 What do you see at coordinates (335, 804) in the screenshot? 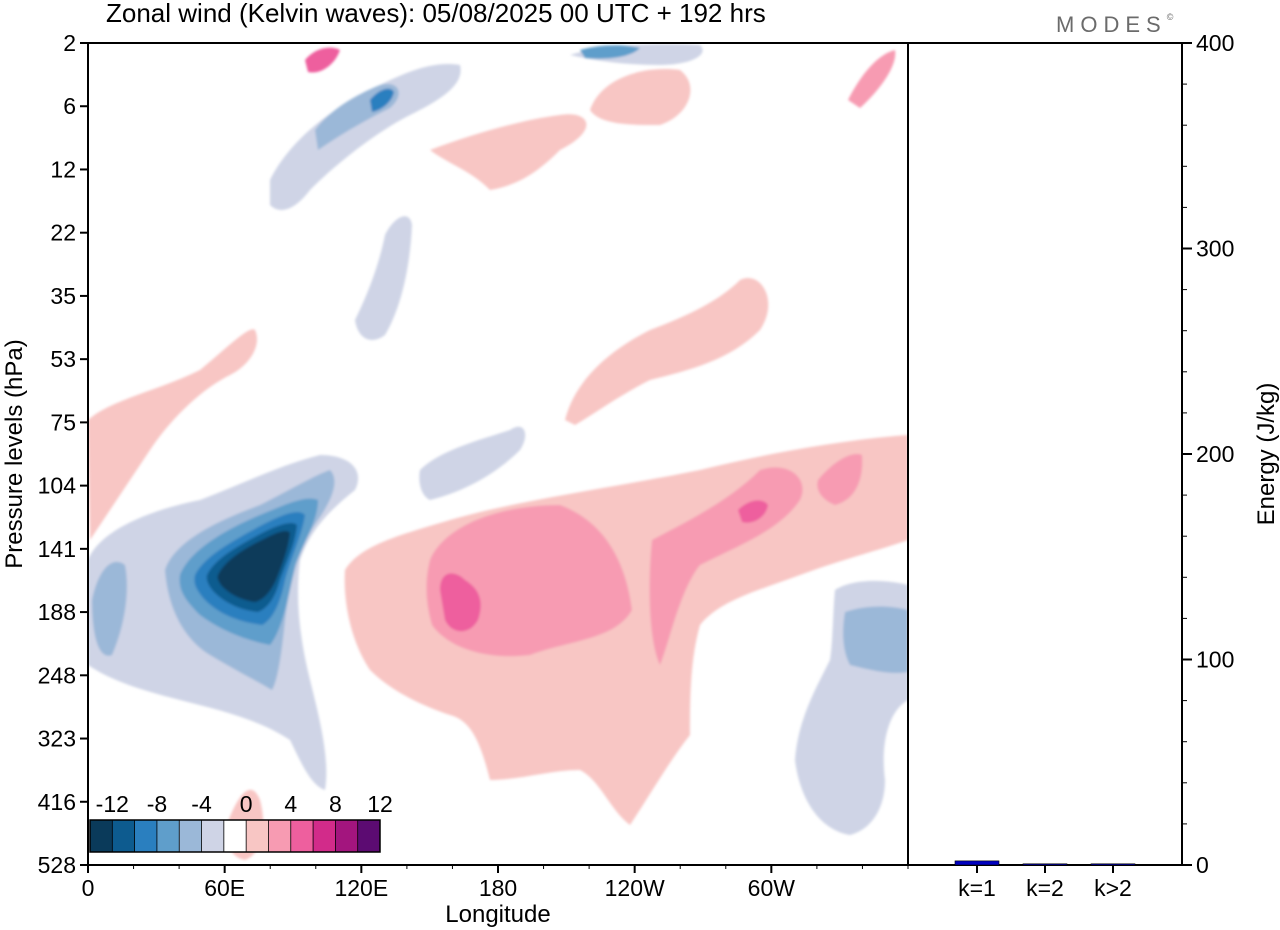
I see `colorbar-label: 8` at bounding box center [335, 804].